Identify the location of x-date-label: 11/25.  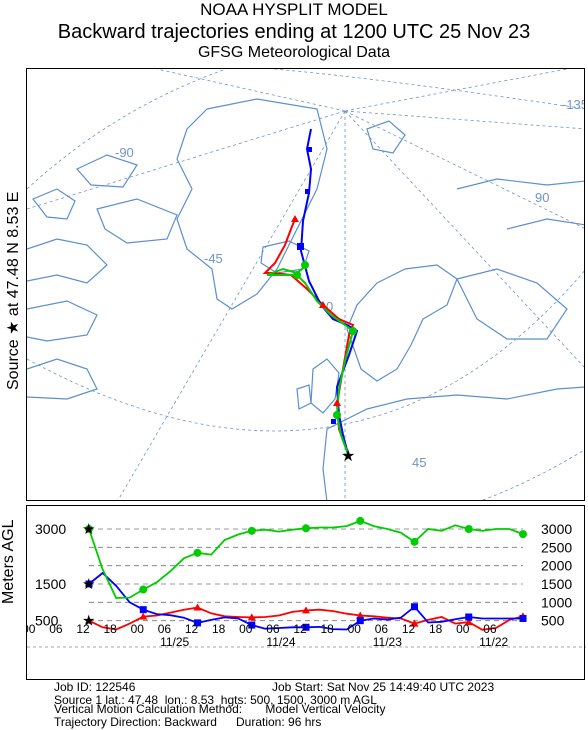
(174, 642).